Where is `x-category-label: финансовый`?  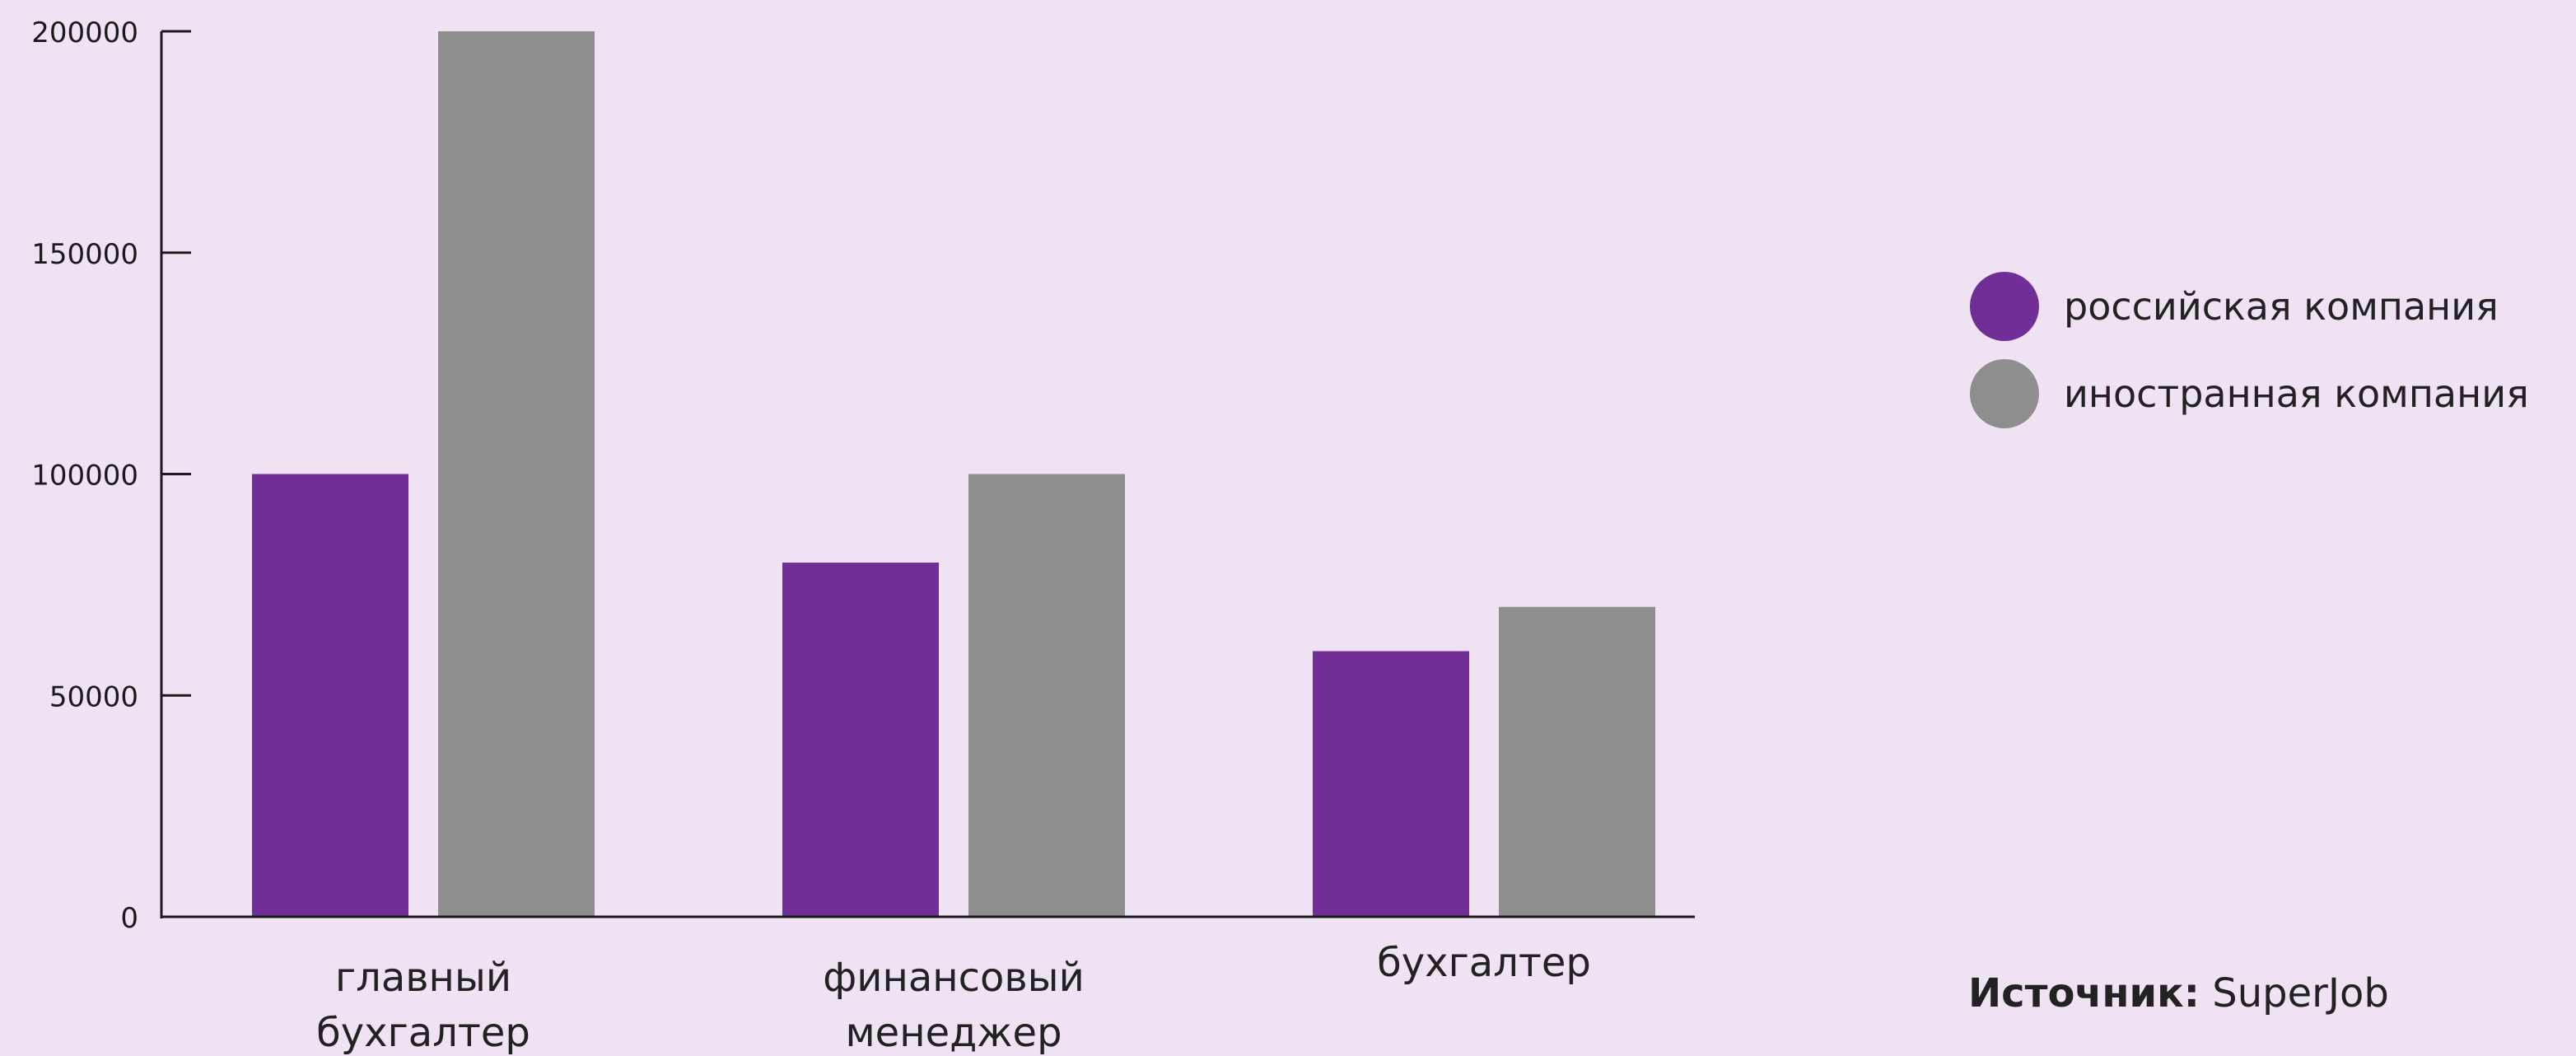
x-category-label: финансовый is located at coordinates (954, 978).